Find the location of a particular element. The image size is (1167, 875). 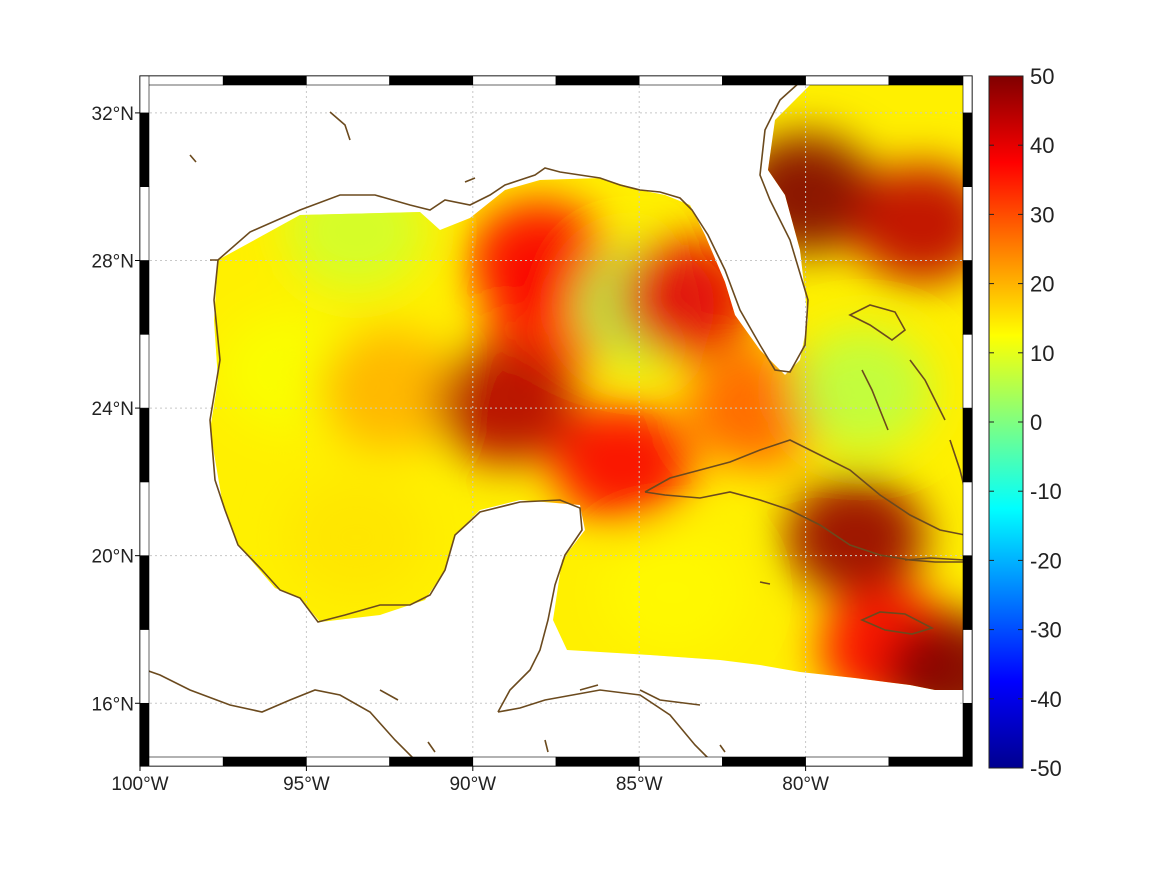

x-tick-label: 90°W is located at coordinates (472, 784).